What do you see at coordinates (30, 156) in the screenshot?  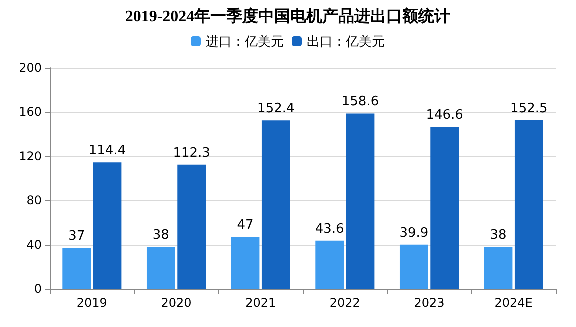 I see `y-tick-label: 120` at bounding box center [30, 156].